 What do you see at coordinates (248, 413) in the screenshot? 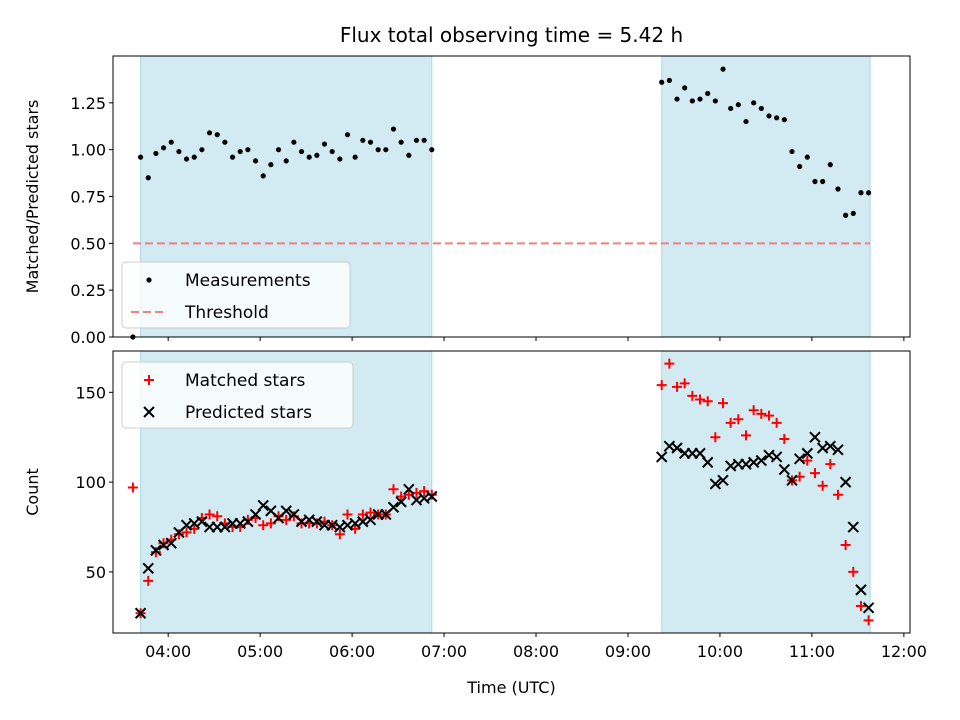
I see `legend-label: Predicted stars` at bounding box center [248, 413].